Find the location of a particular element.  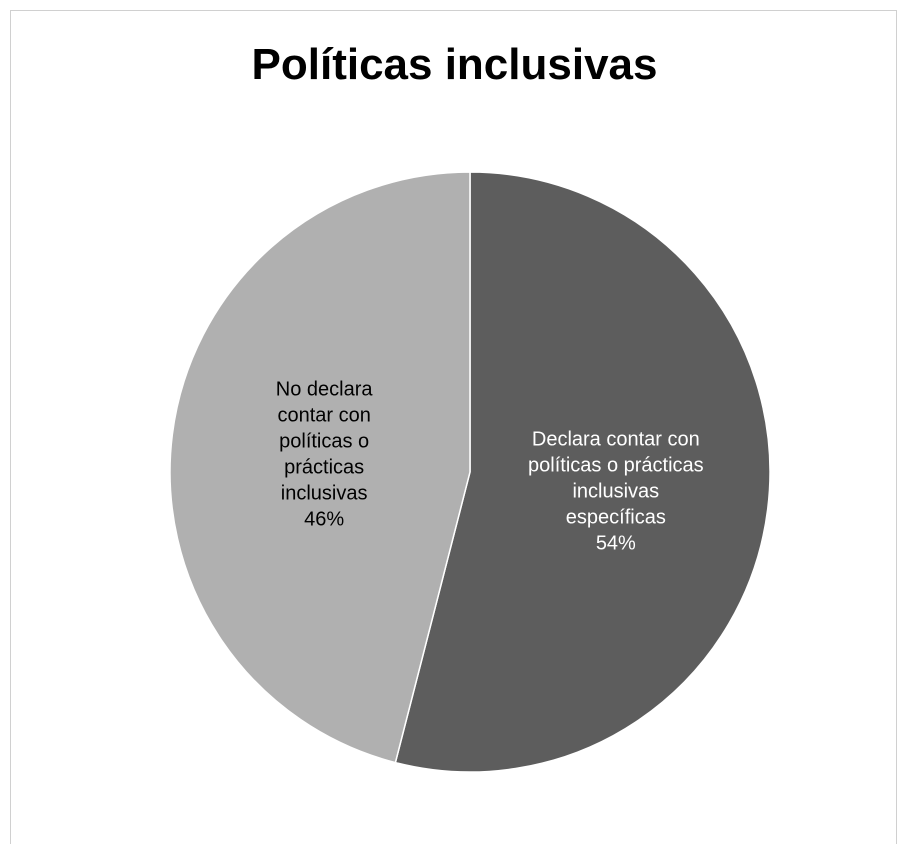

slice-category-label-1: políticas o is located at coordinates (324, 442).